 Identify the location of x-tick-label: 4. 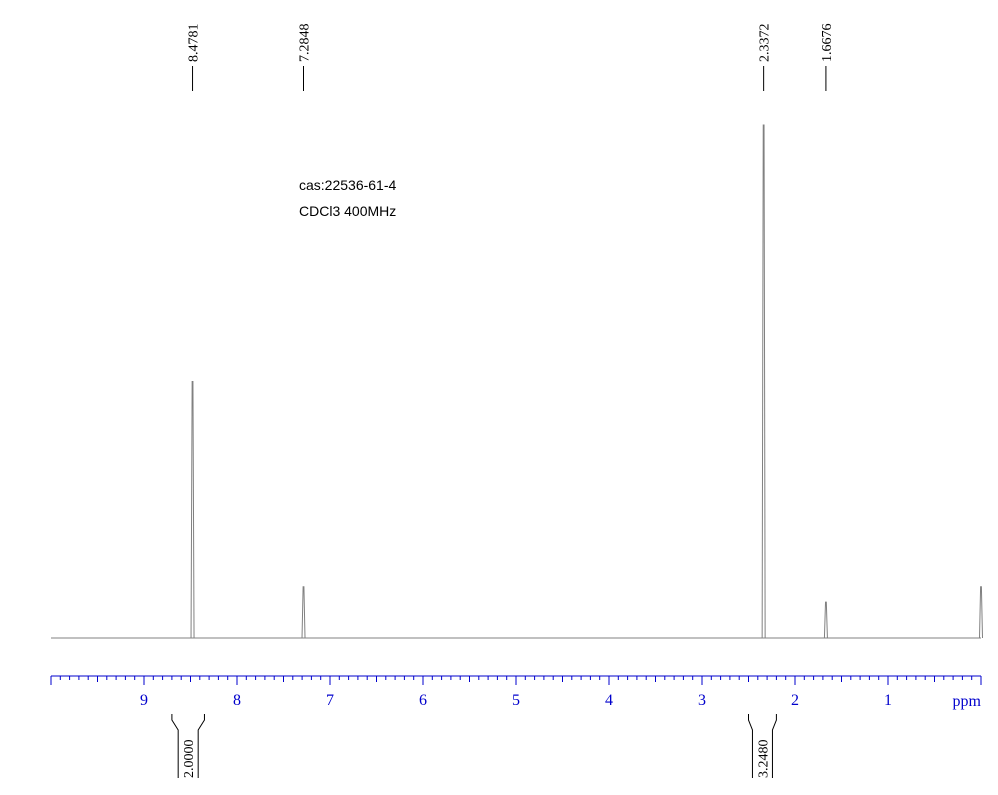
(609, 700).